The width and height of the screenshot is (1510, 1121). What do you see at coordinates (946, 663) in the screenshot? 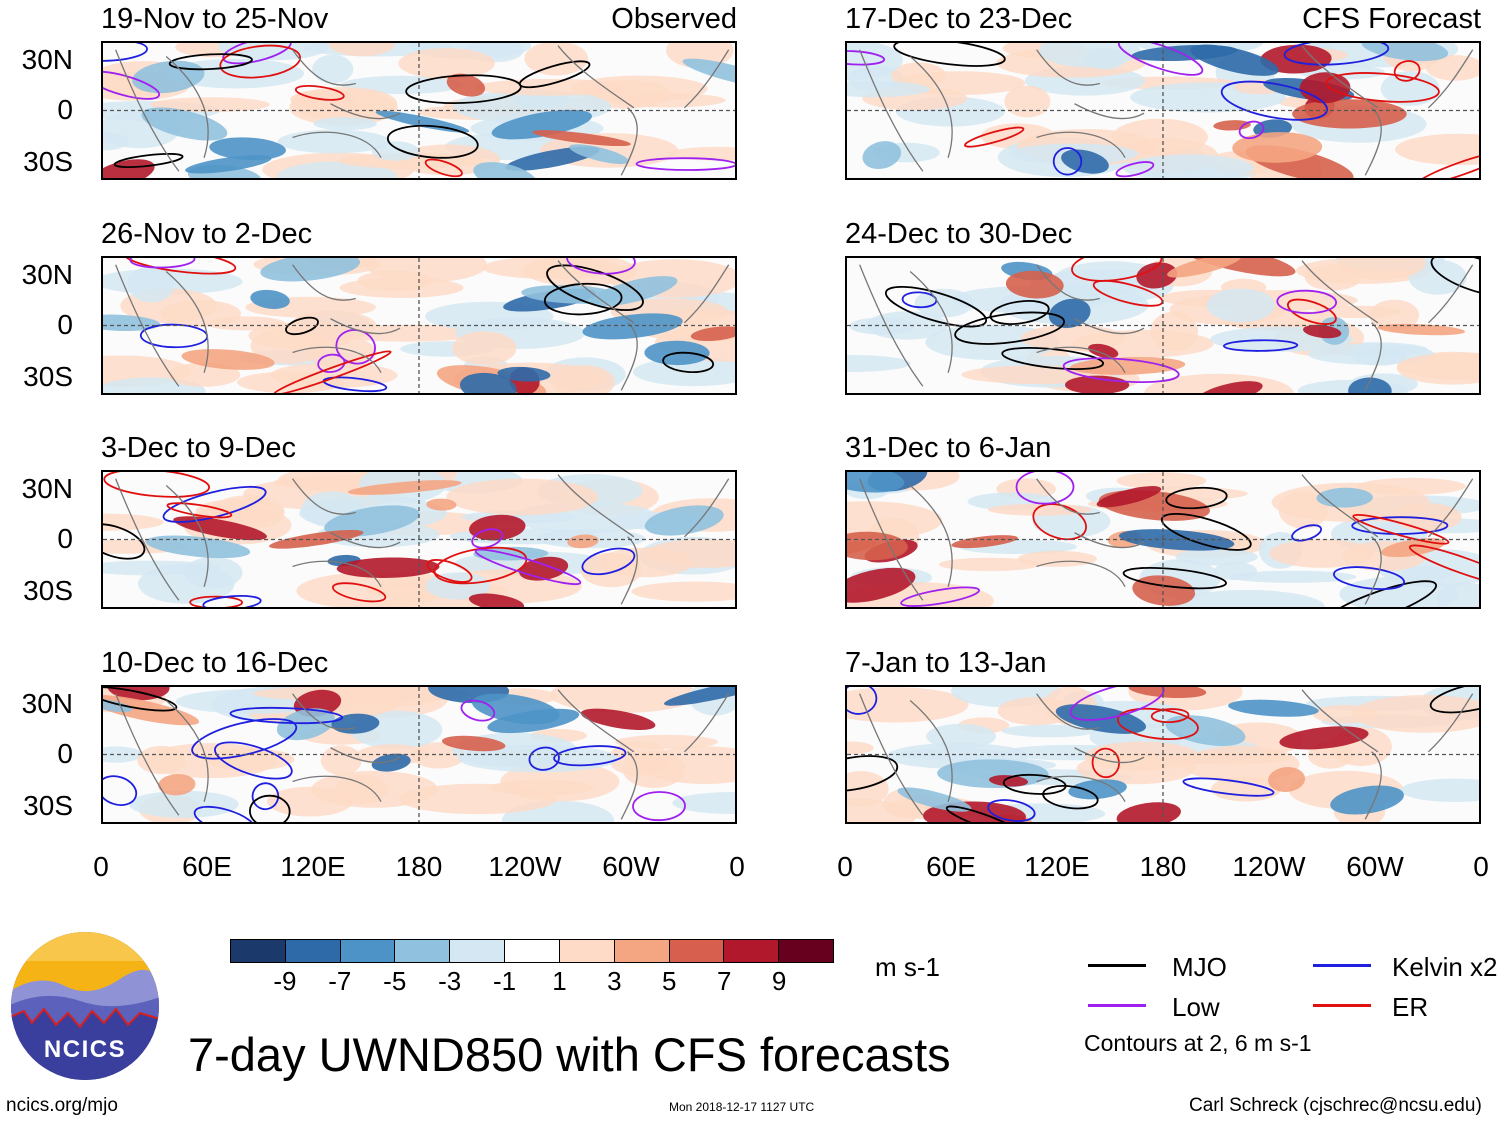
I see `panel-title: 7-Jan to 13-Jan` at bounding box center [946, 663].